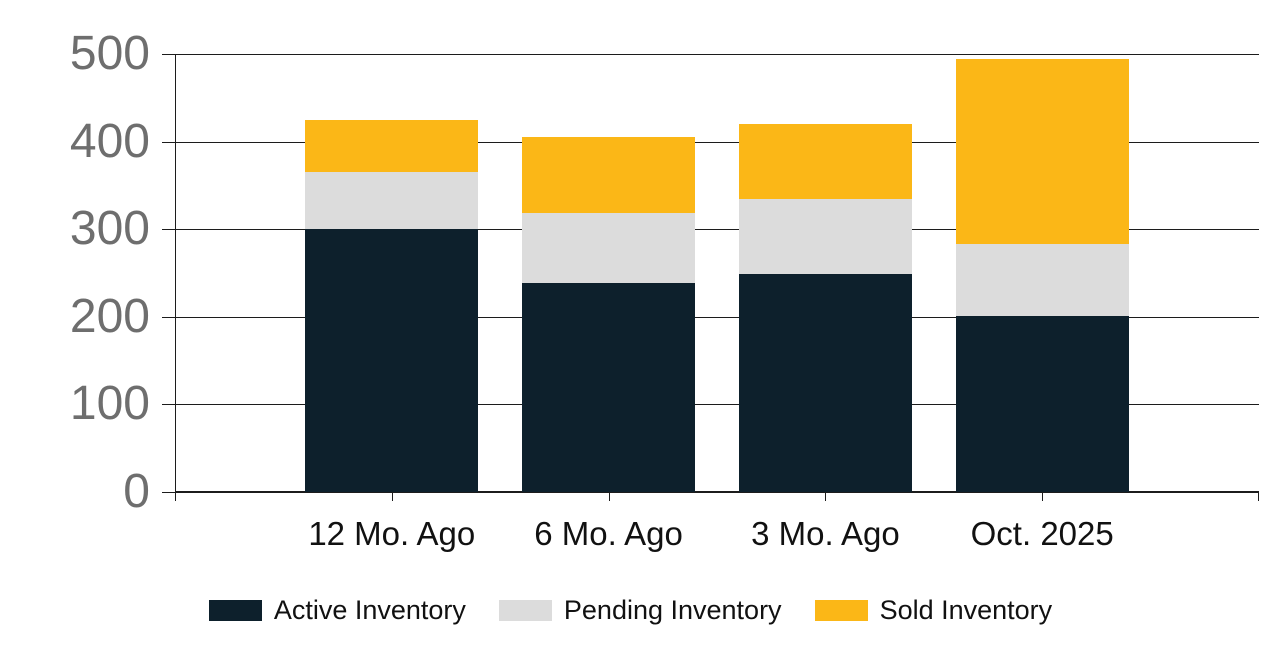  Describe the element at coordinates (672, 610) in the screenshot. I see `legend-label: Pending Inventory` at that location.